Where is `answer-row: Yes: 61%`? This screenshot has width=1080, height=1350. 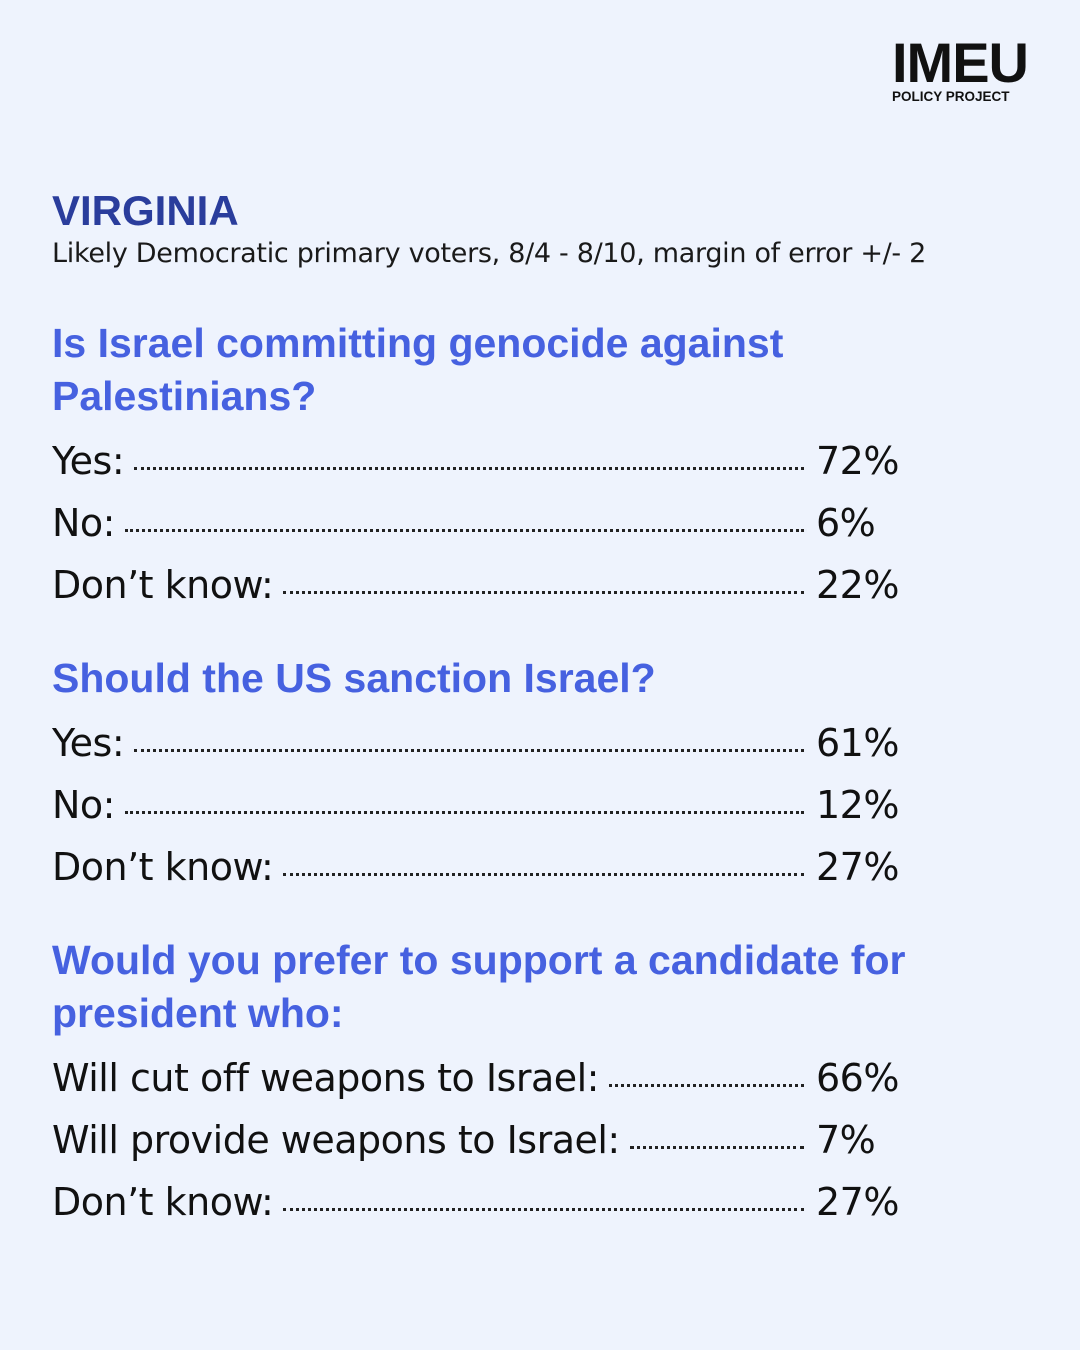
answer-row: Yes: 61% is located at coordinates (475, 743).